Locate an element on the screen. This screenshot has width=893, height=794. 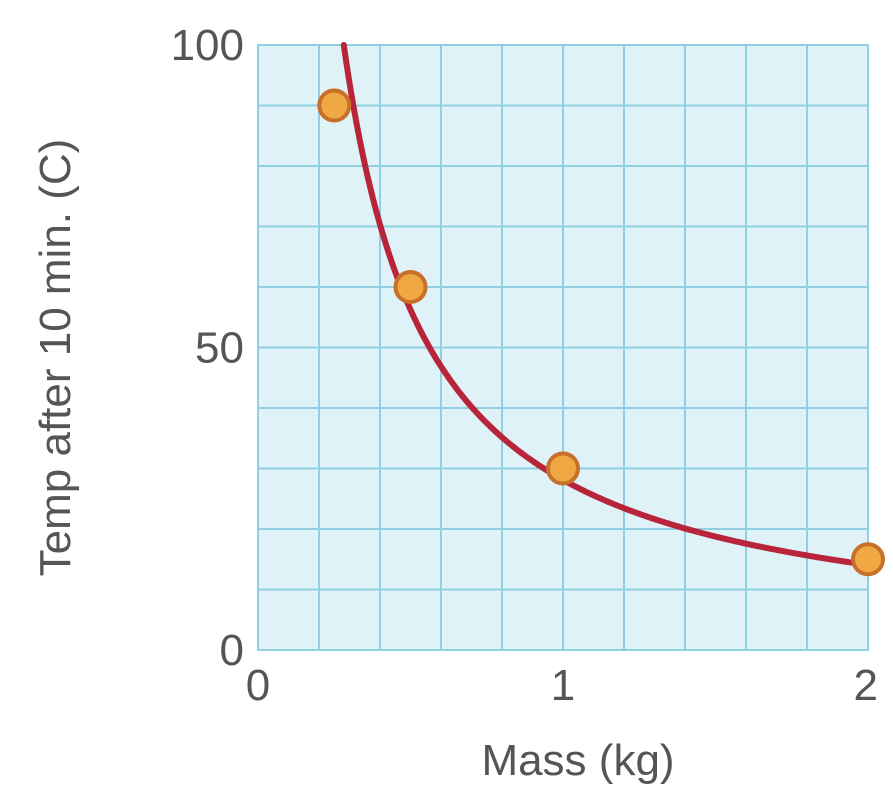
y-tick-label: 0 is located at coordinates (232, 650).